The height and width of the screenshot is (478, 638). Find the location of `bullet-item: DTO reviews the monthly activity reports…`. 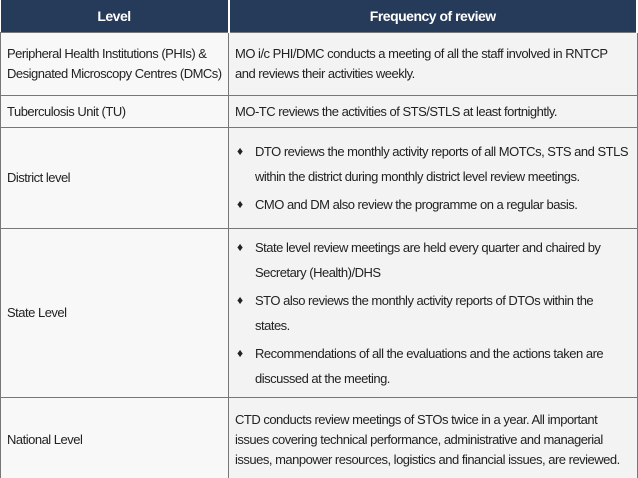

bullet-item: DTO reviews the monthly activity reports… is located at coordinates (433, 164).